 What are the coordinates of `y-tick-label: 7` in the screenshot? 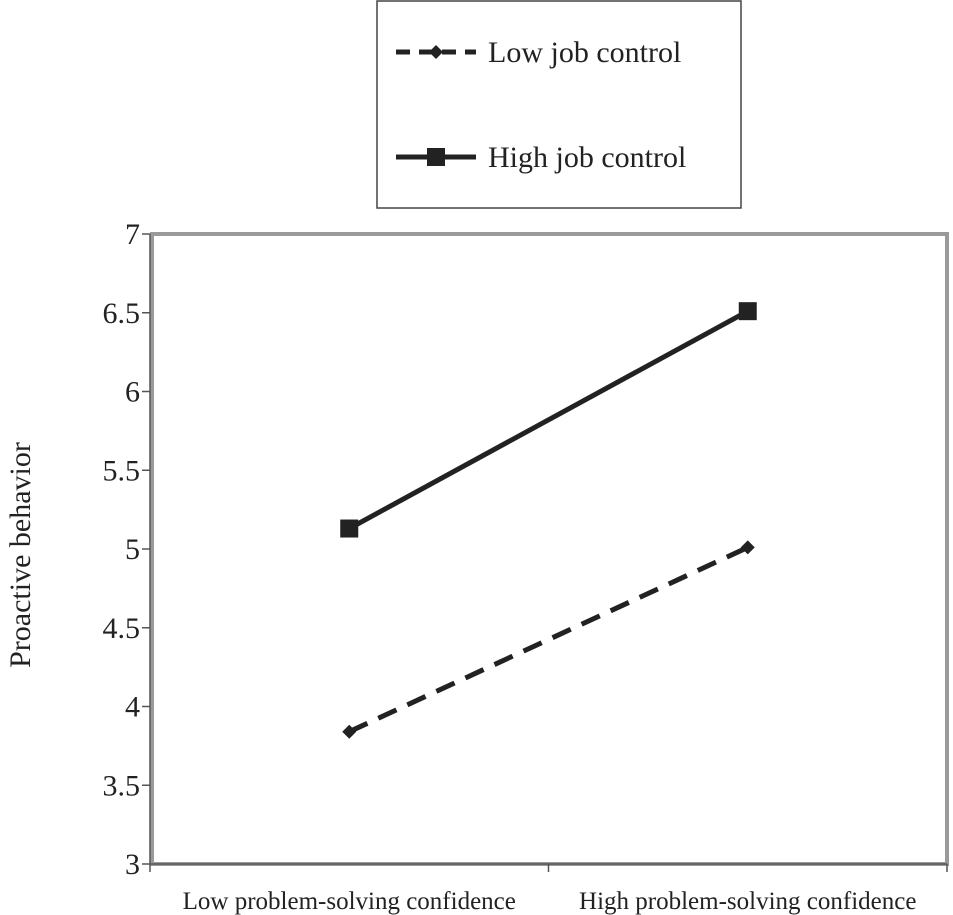 It's located at (132, 234).